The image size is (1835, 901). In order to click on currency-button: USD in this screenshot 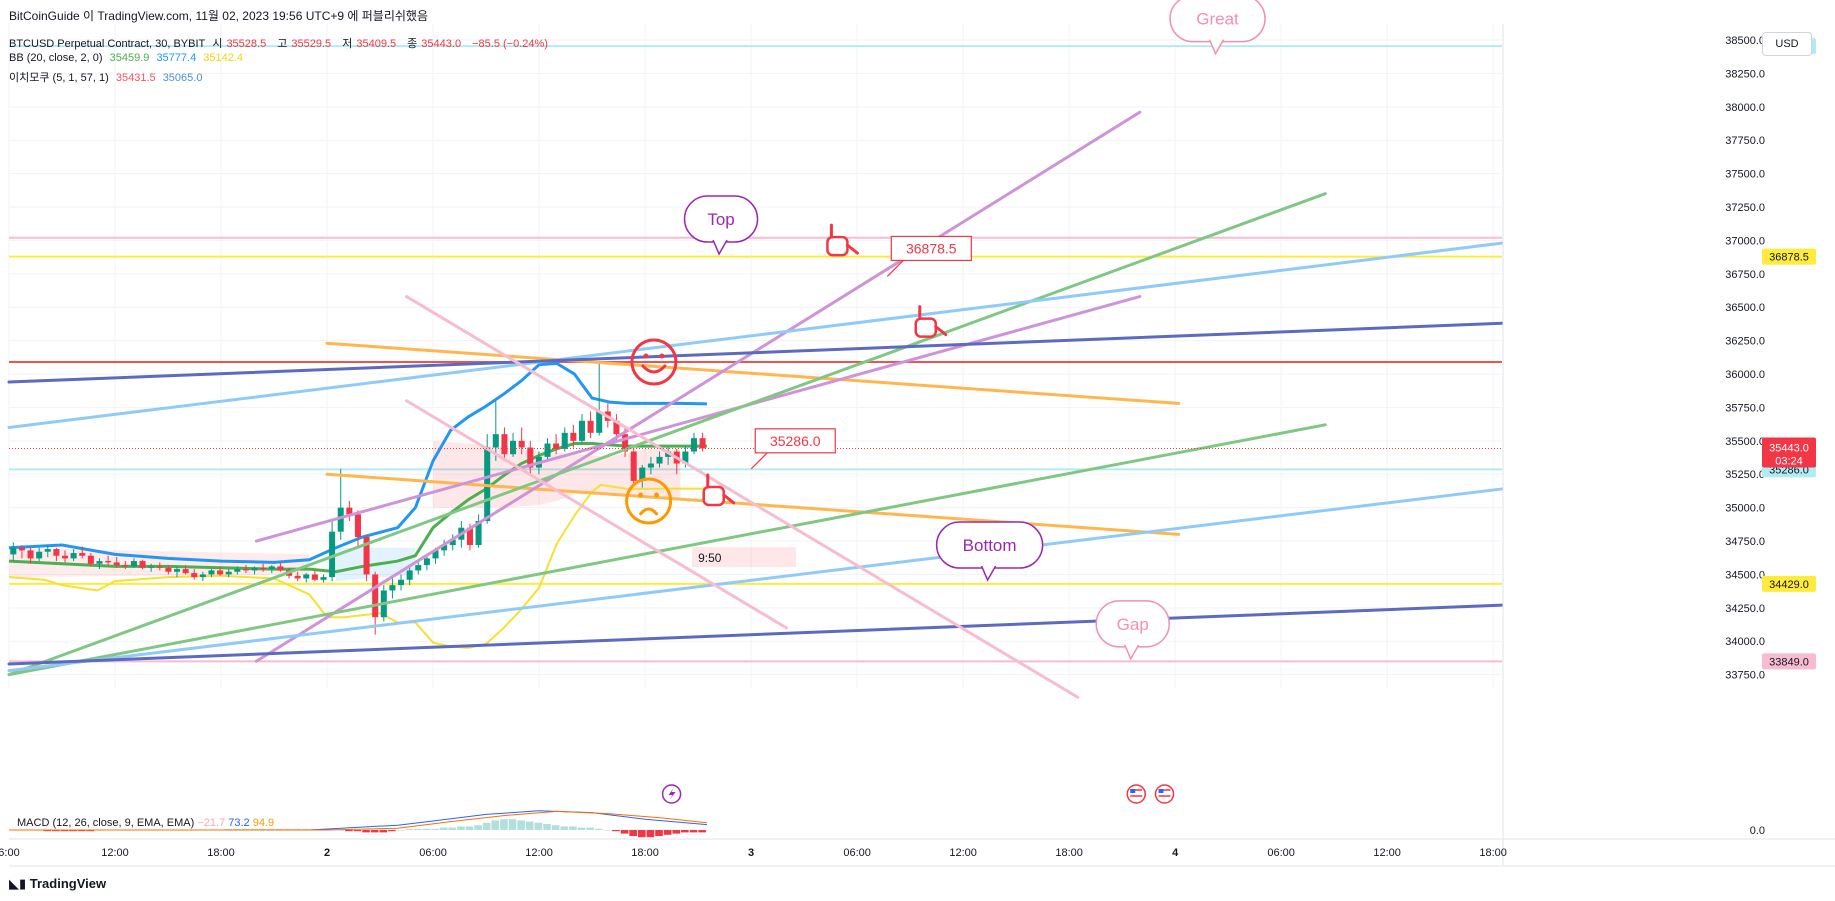, I will do `click(1787, 44)`.